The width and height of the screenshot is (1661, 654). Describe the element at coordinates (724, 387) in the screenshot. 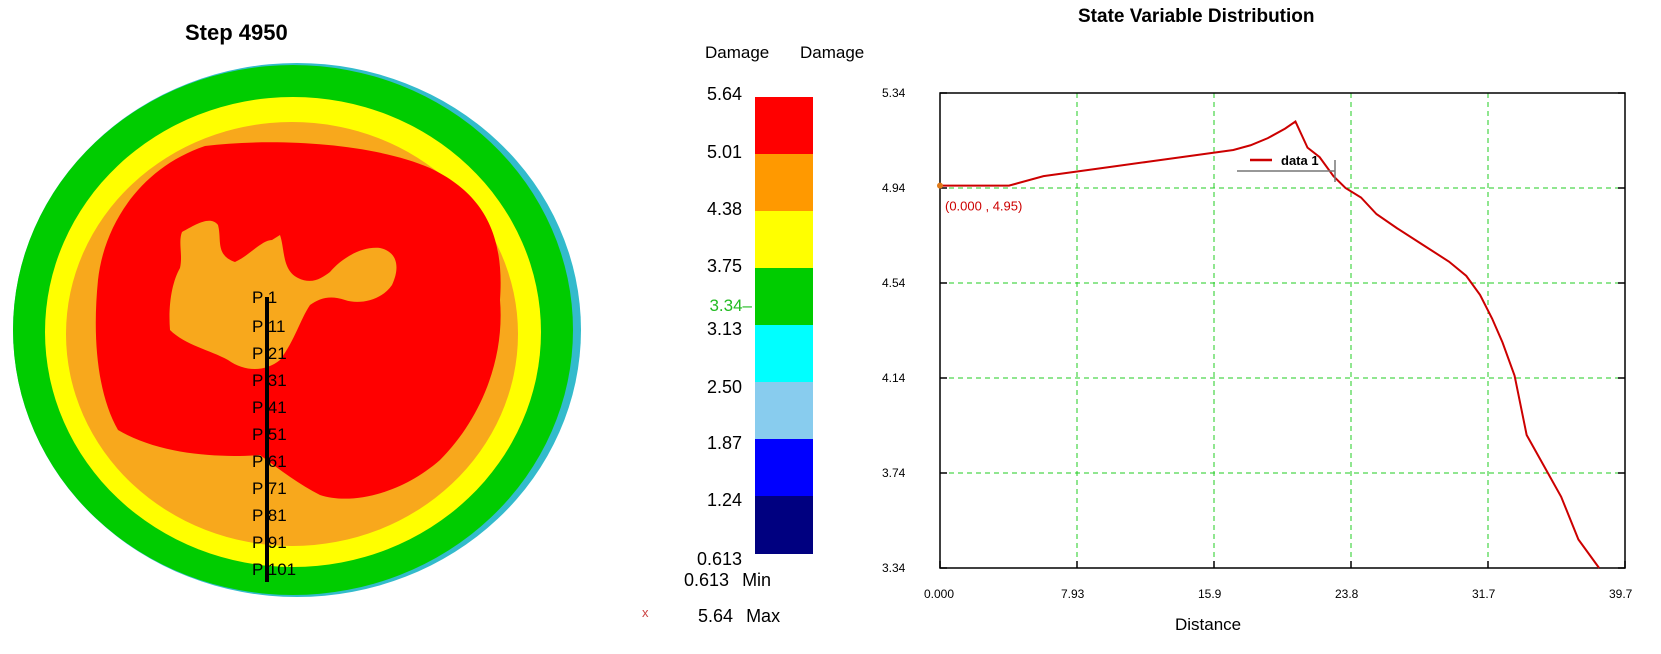

I see `legend-tick: 2.50` at that location.